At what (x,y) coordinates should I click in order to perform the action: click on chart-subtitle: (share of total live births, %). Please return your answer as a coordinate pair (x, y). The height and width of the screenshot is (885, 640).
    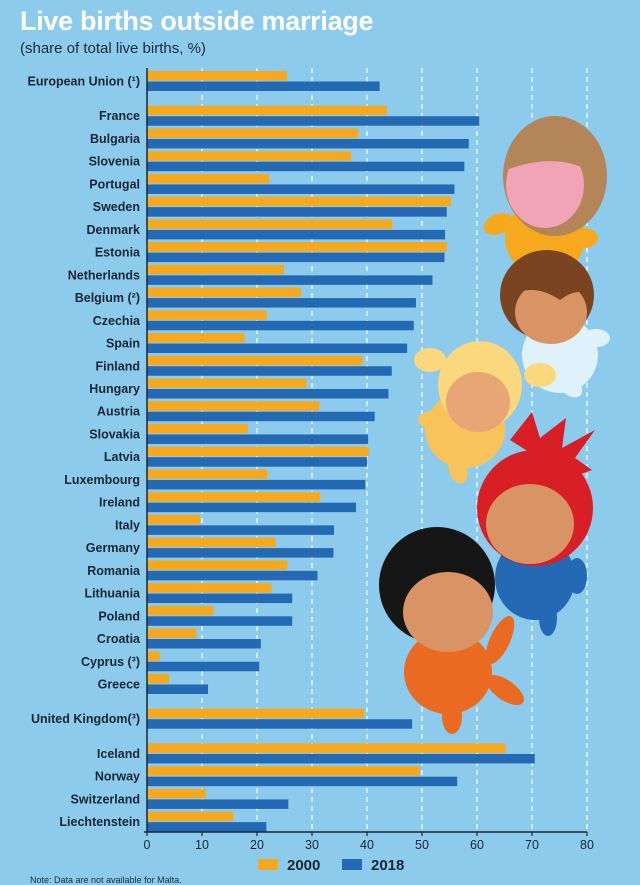
    Looking at the image, I should click on (113, 48).